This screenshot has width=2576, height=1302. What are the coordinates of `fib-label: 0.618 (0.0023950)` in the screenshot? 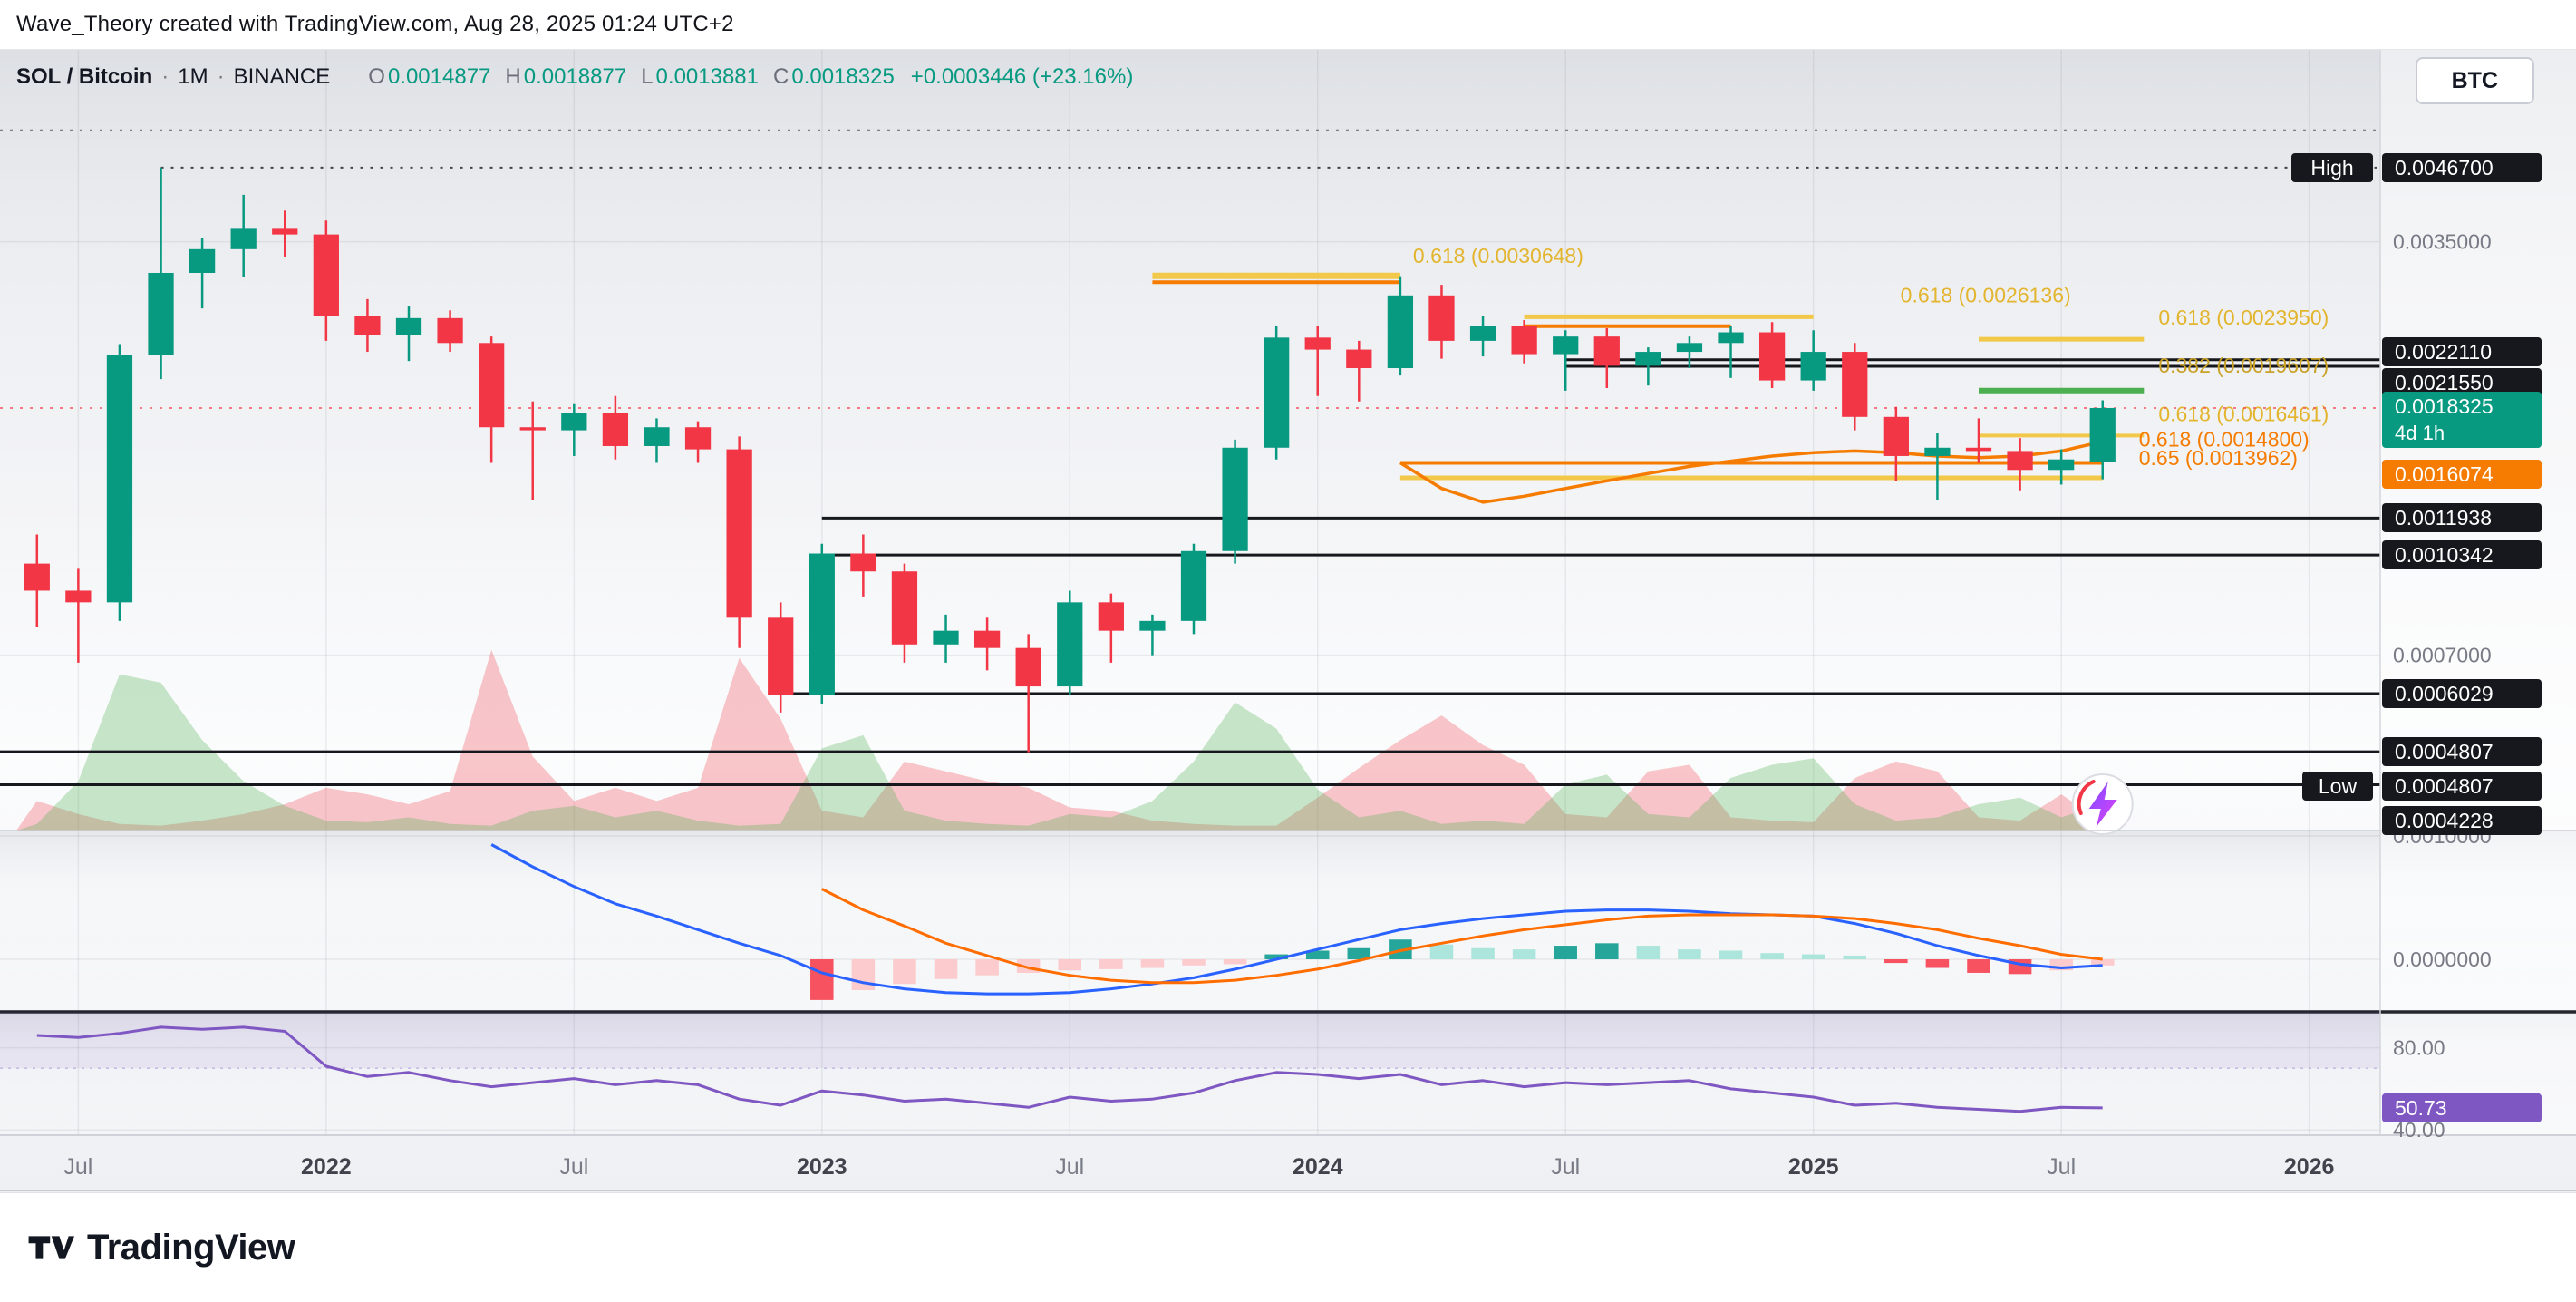 It's located at (2243, 317).